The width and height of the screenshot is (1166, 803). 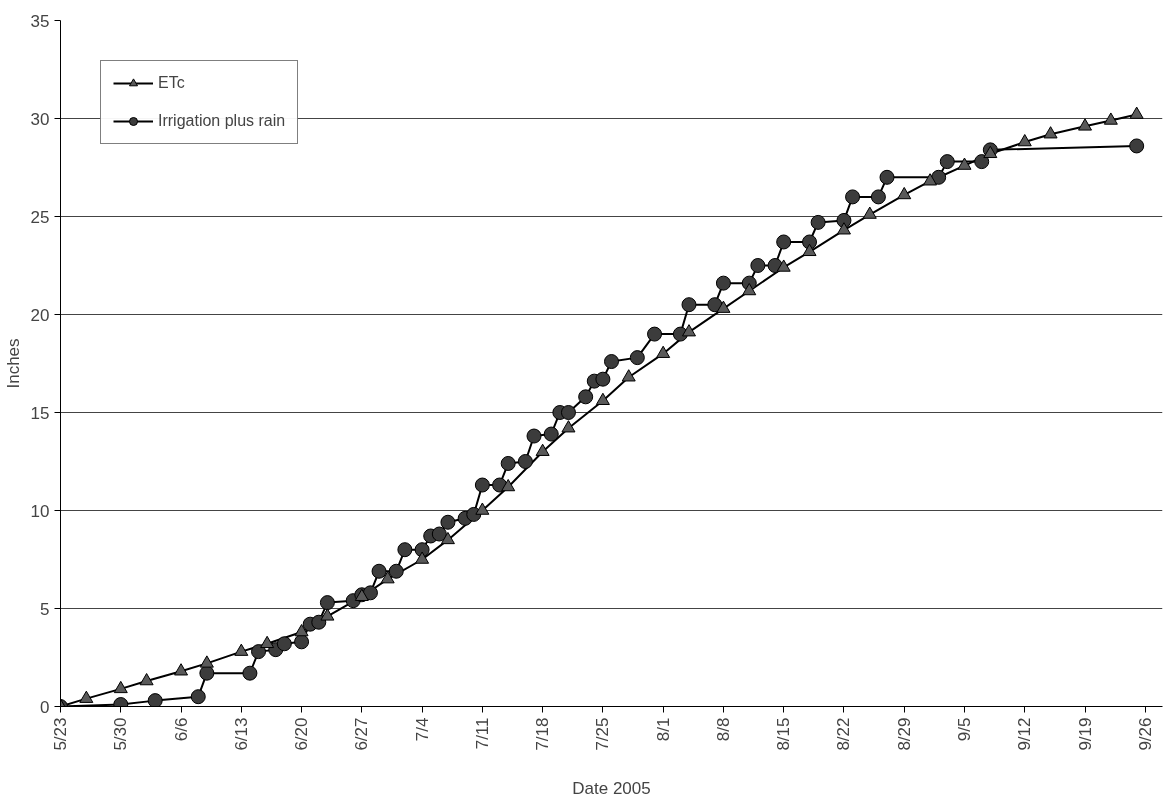 I want to click on x-tick-label: 7/11, so click(x=482, y=733).